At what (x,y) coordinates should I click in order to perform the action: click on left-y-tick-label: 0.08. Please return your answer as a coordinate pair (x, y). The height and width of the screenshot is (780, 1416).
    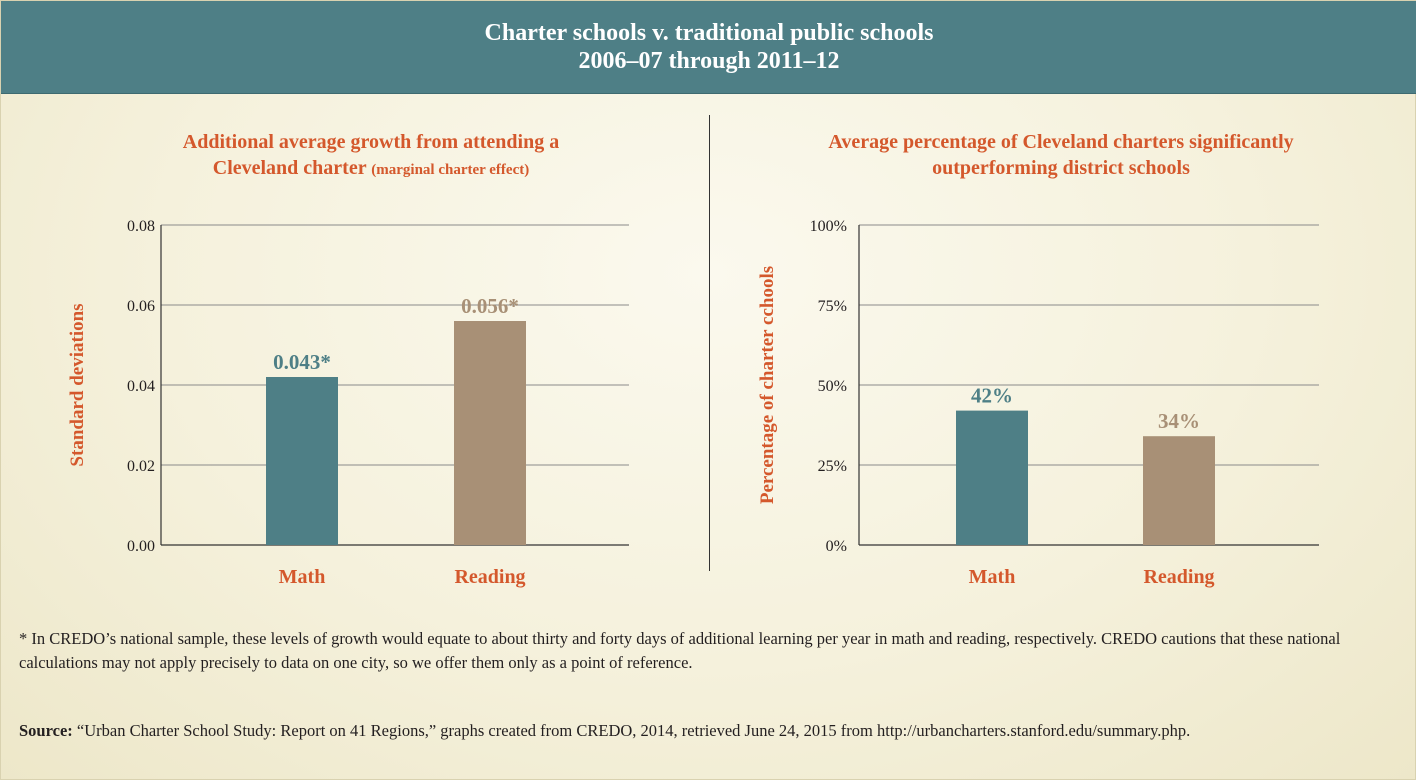
    Looking at the image, I should click on (141, 226).